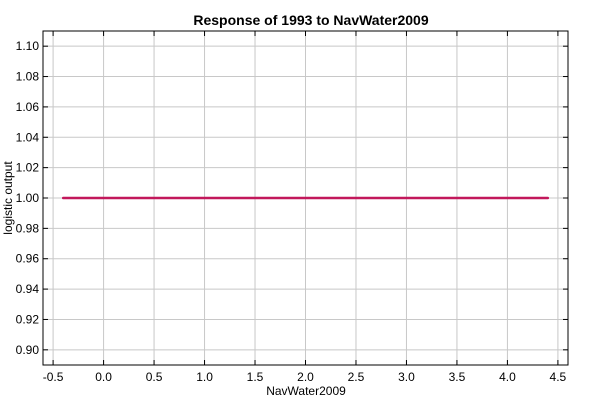  I want to click on x-tick-label: 1.0, so click(204, 377).